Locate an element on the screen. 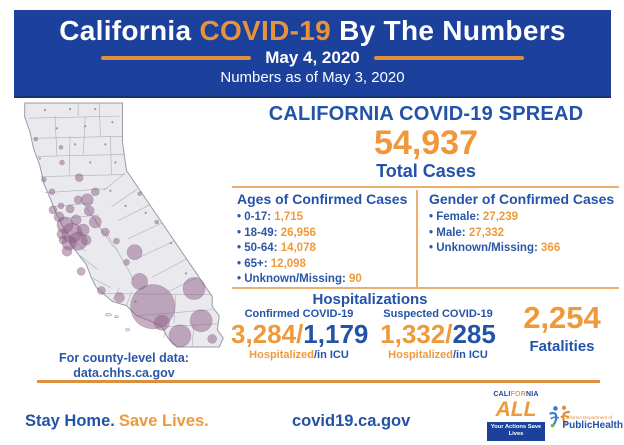 The width and height of the screenshot is (624, 445). confirmed-values: 3,284/1,179 is located at coordinates (300, 334).